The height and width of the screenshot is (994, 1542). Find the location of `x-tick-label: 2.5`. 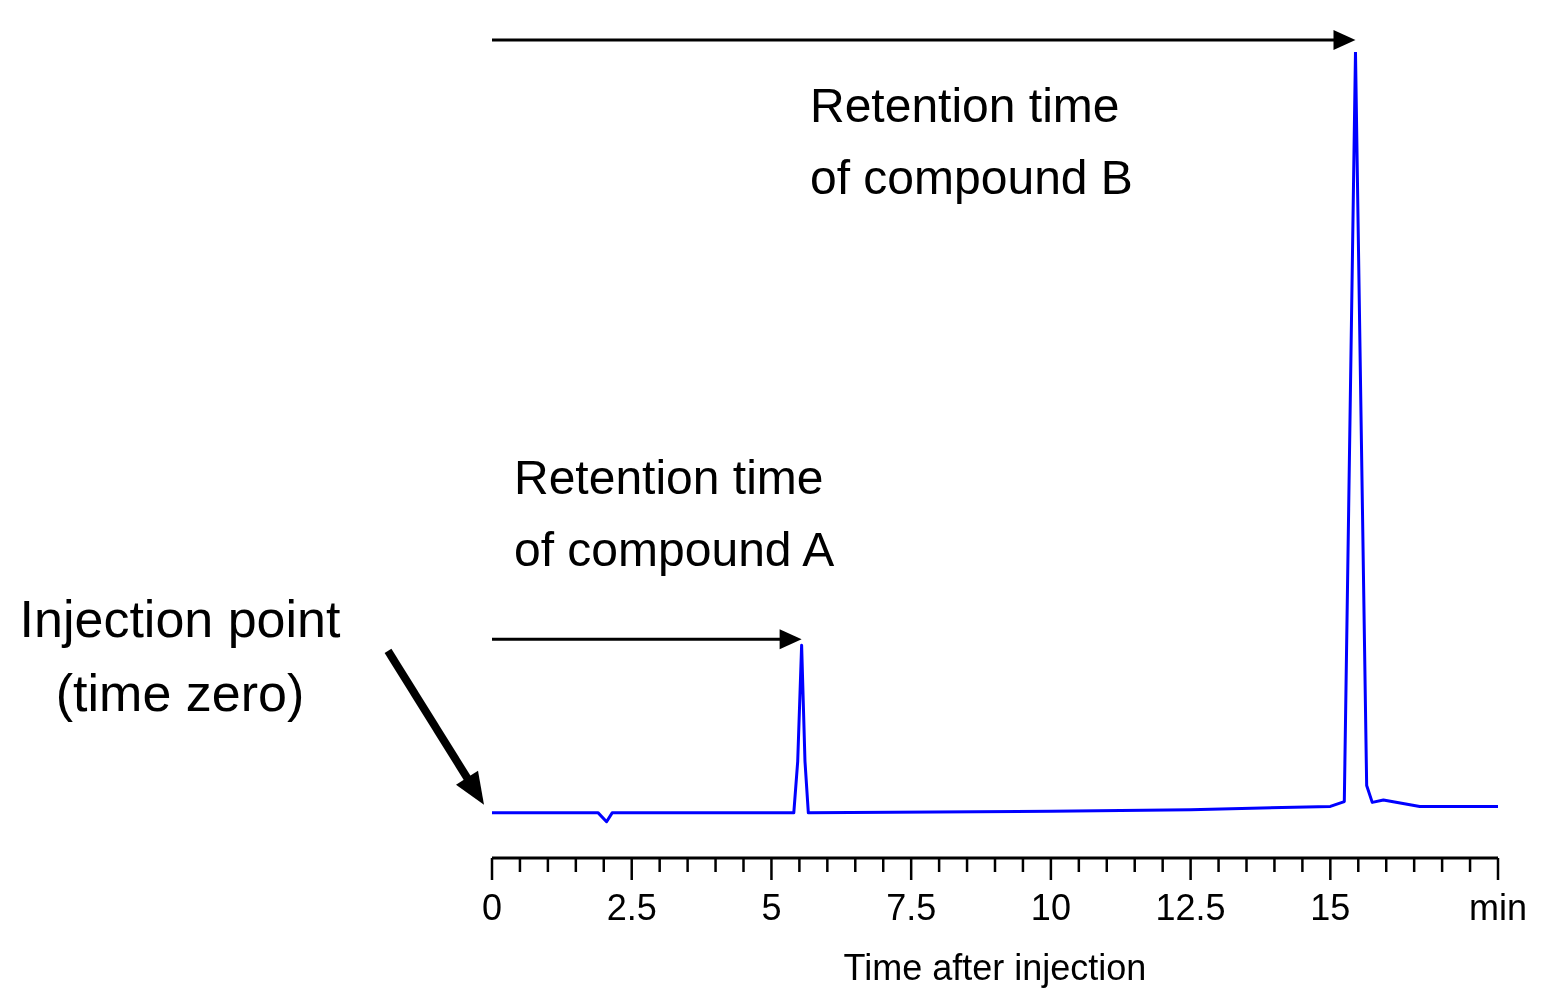

x-tick-label: 2.5 is located at coordinates (631, 907).